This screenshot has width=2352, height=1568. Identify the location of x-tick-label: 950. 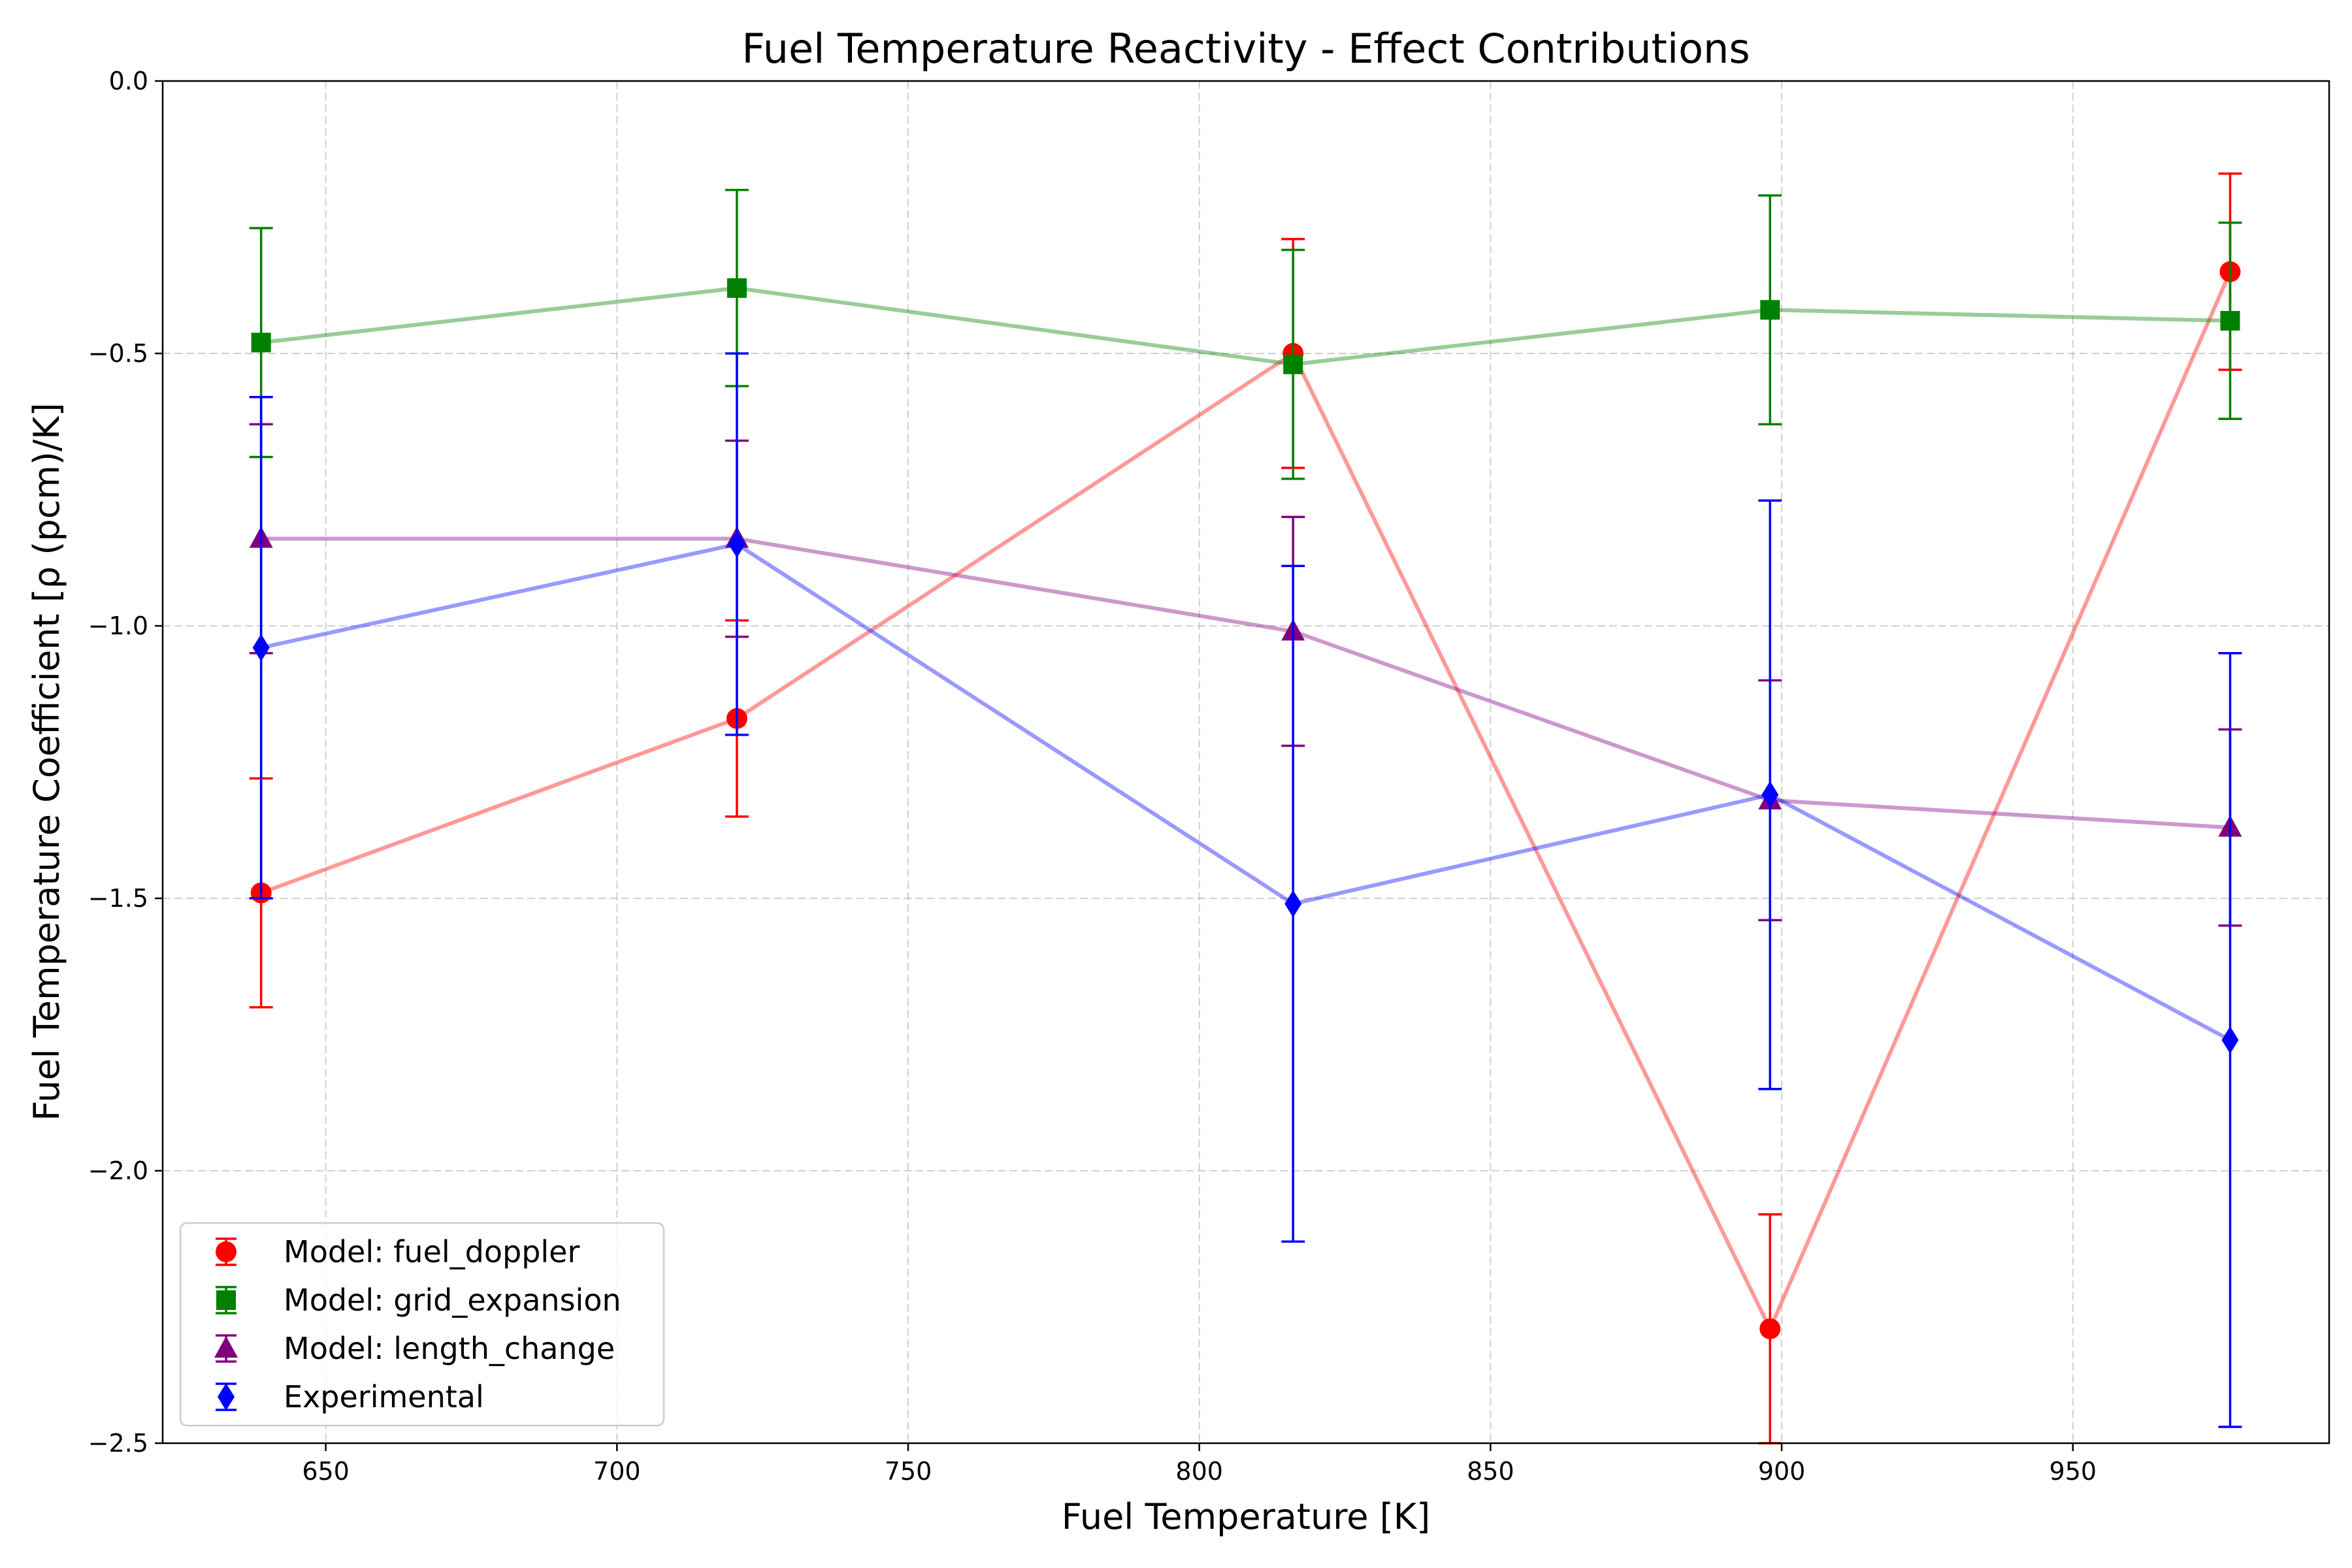
(2073, 1471).